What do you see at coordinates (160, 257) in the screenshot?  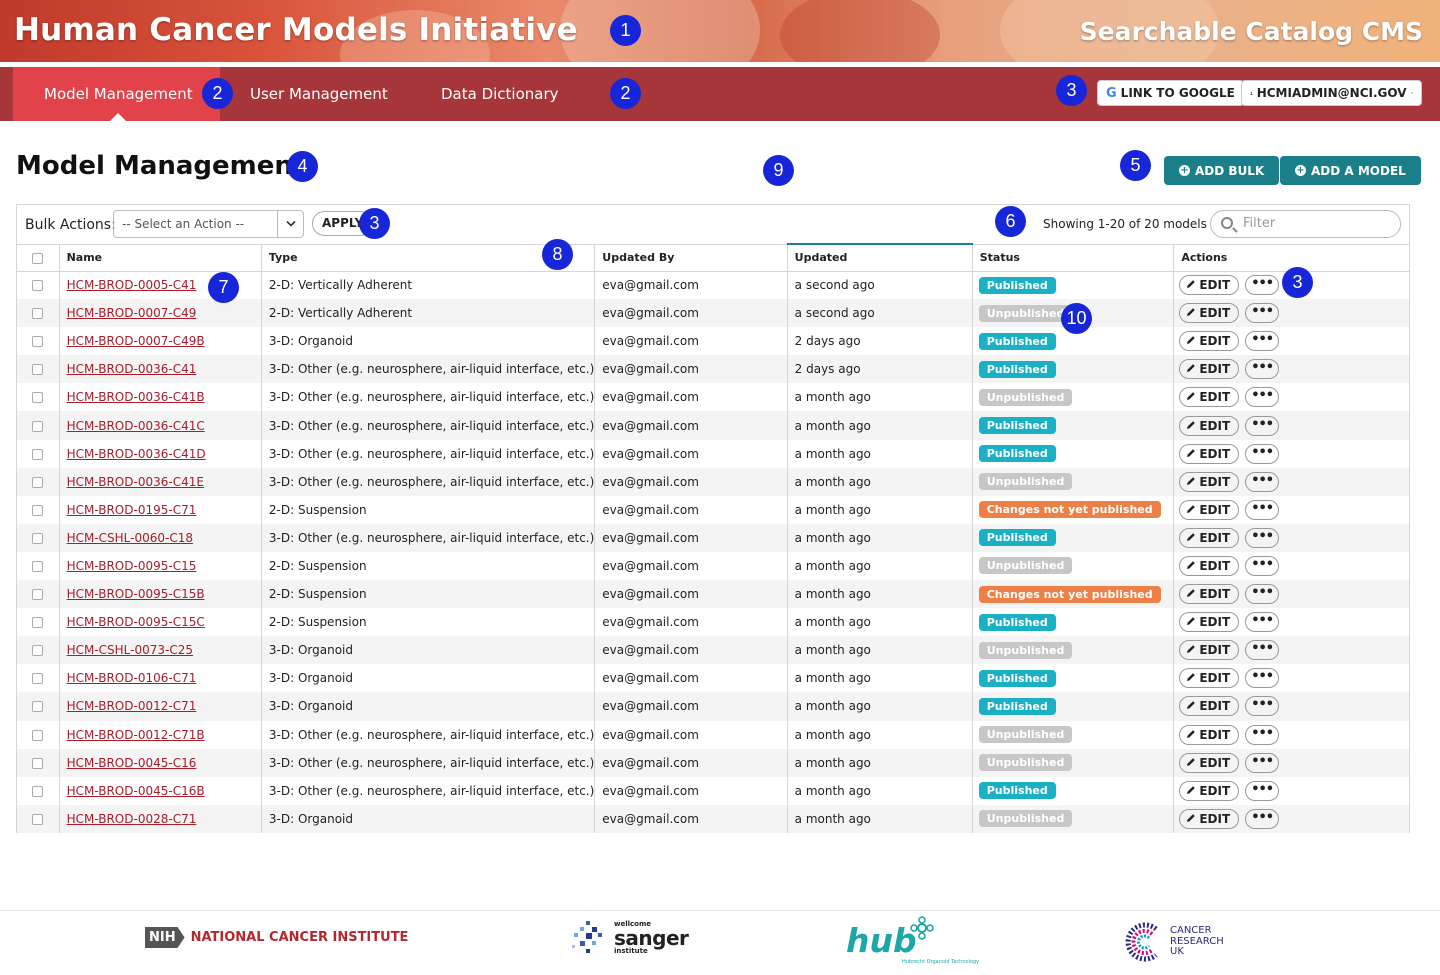 I see `column-header-name: Name` at bounding box center [160, 257].